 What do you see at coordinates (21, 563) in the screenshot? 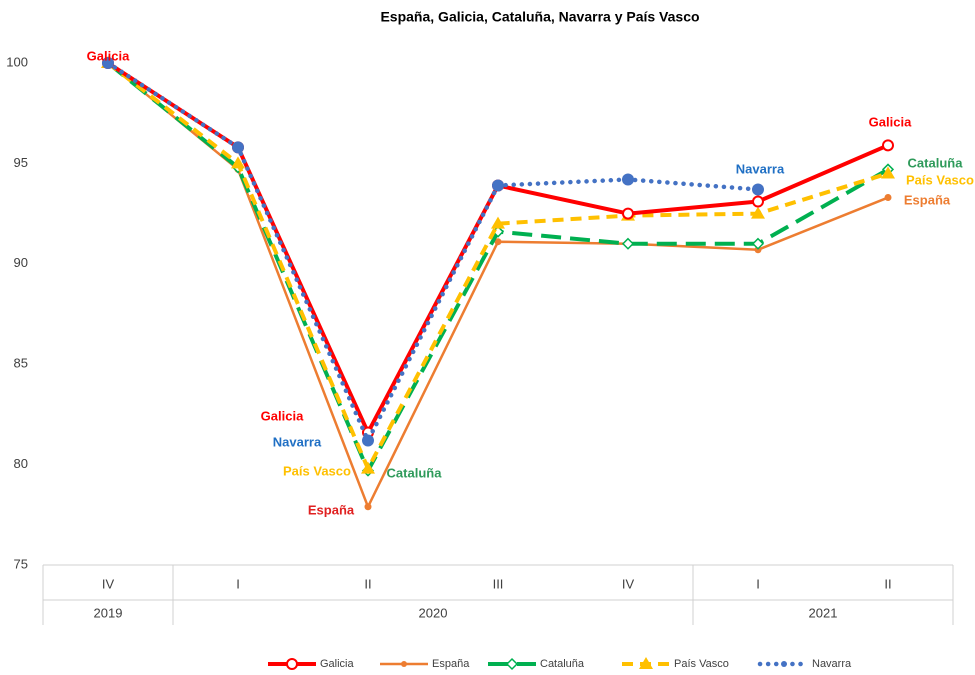
I see `y-tick-label: 75` at bounding box center [21, 563].